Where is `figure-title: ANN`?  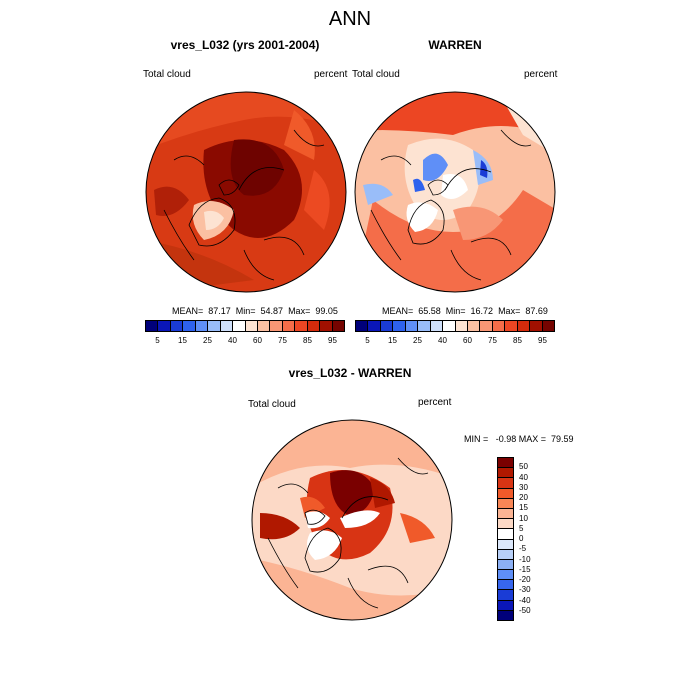
figure-title: ANN is located at coordinates (350, 19).